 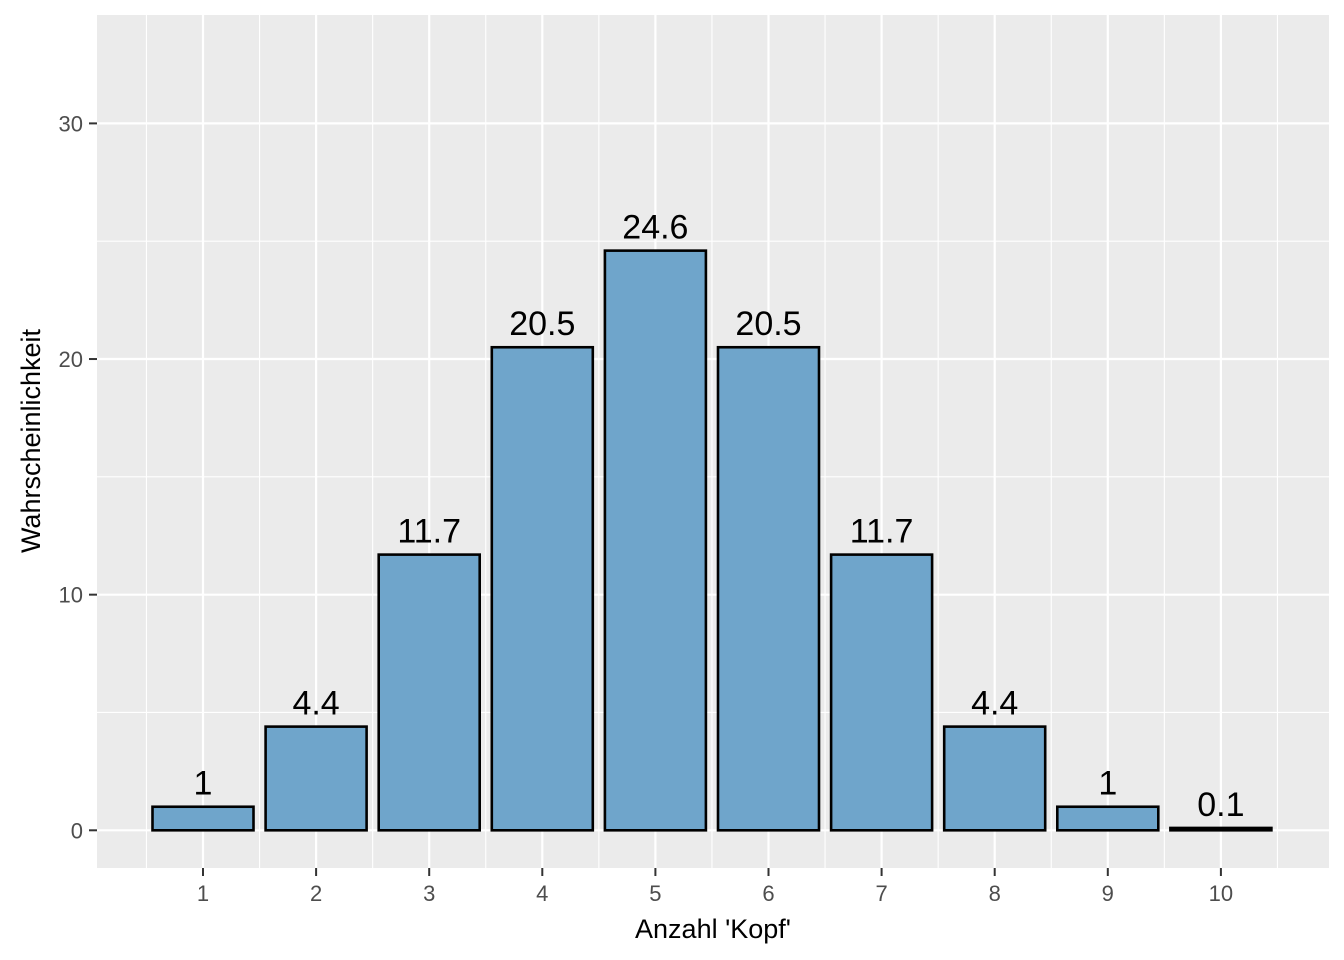 I want to click on data-label-4: 20.5, so click(x=542, y=324).